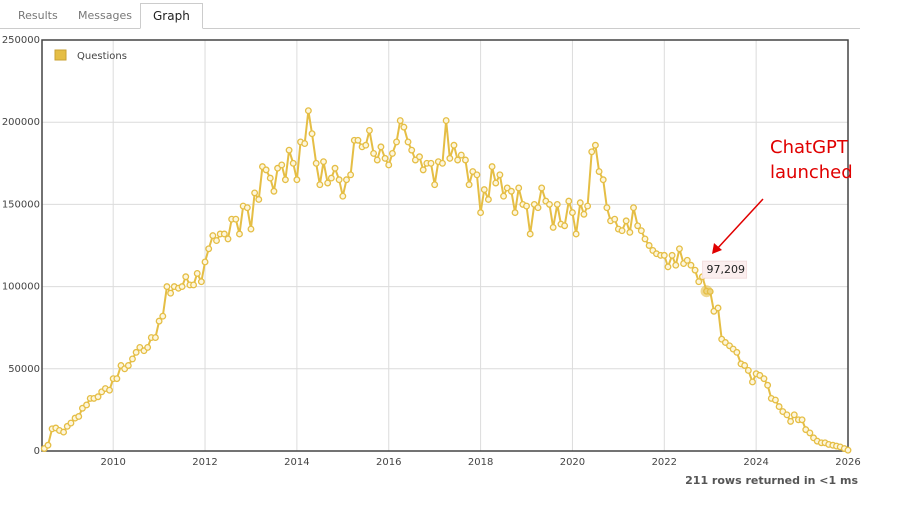  I want to click on tooltip-label: 97,209, so click(726, 269).